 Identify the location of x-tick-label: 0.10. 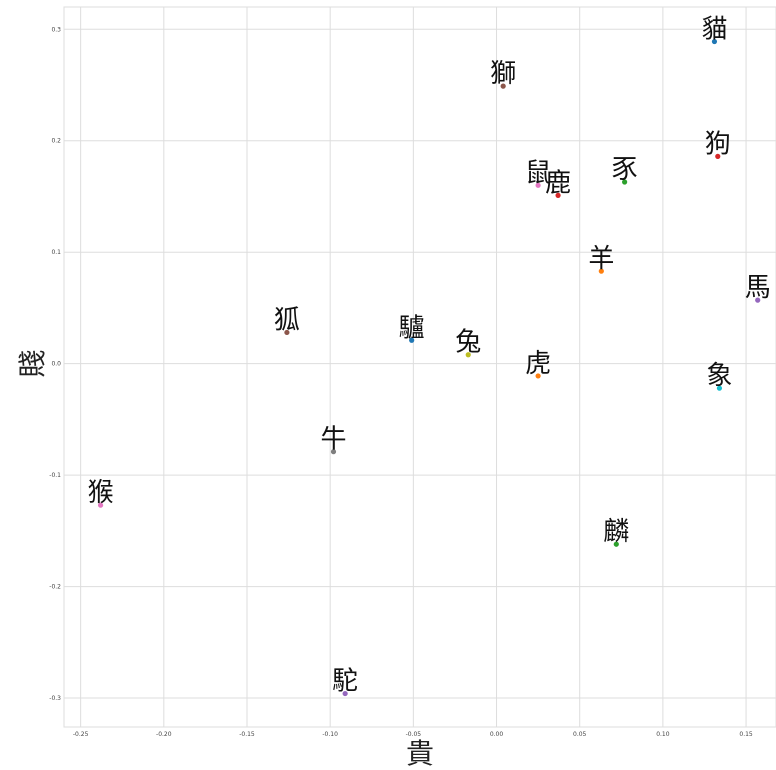
(663, 734).